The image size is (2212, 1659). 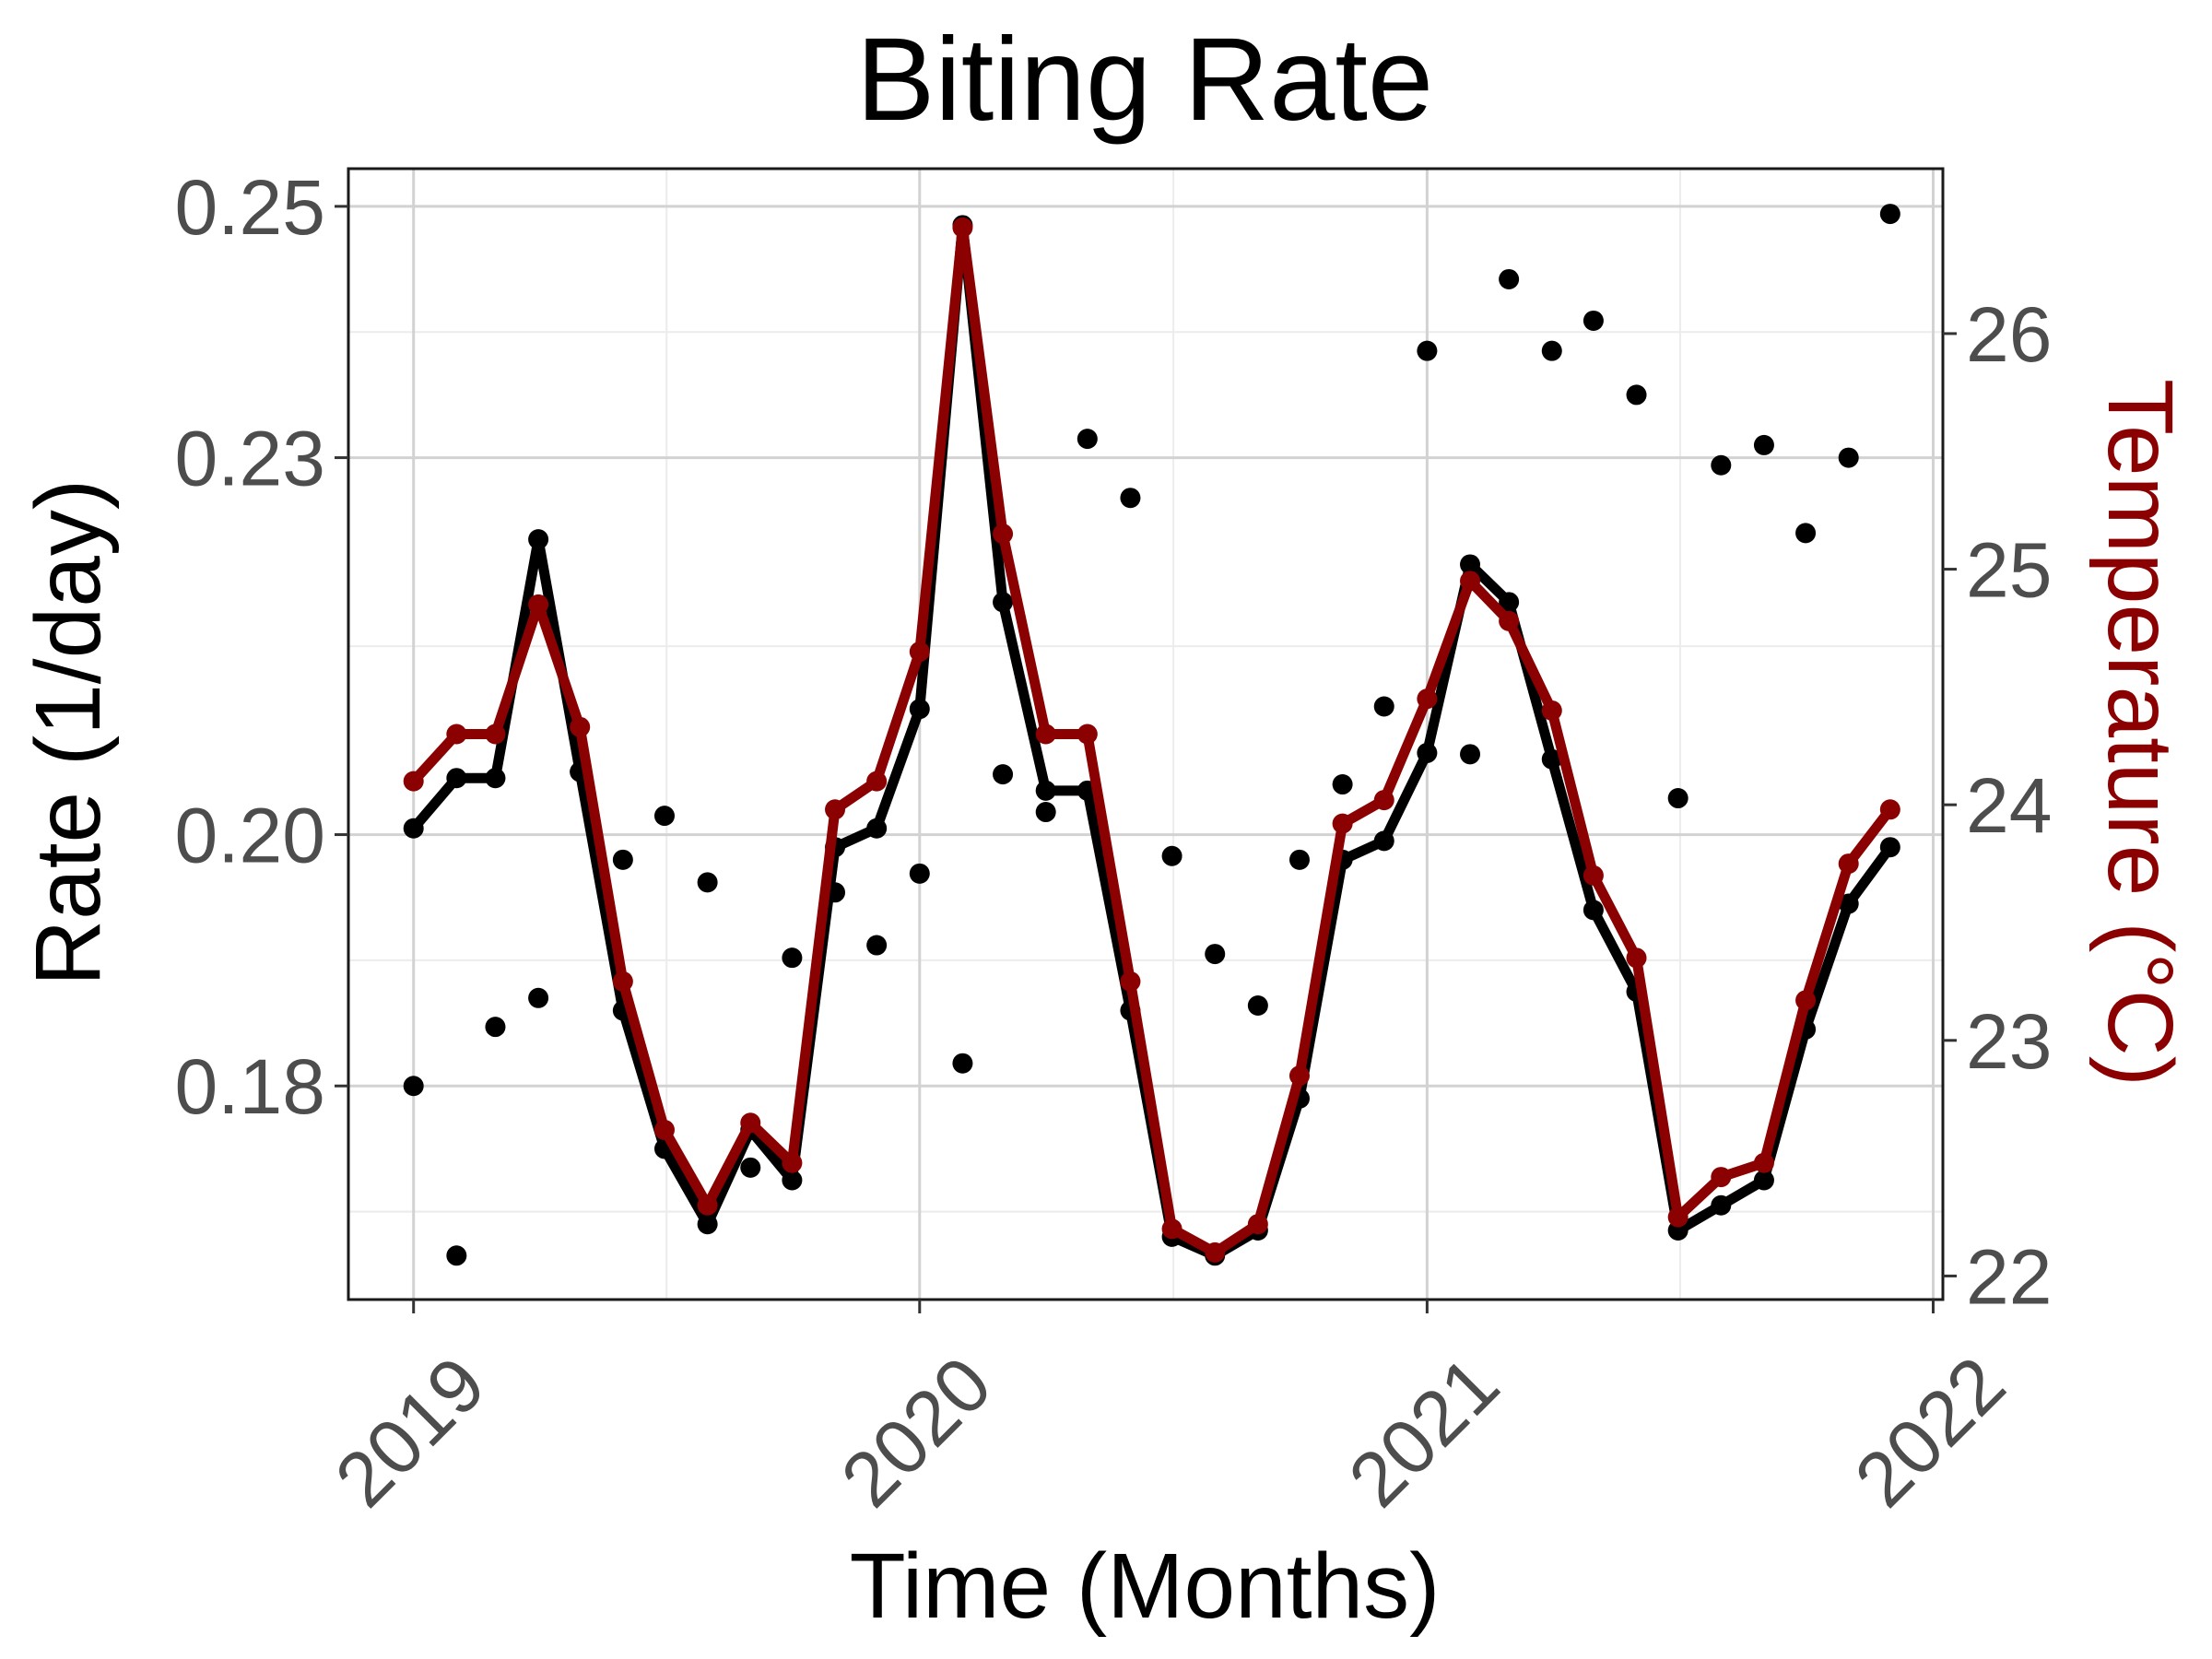 What do you see at coordinates (2009, 805) in the screenshot?
I see `y2-tick-label: 24` at bounding box center [2009, 805].